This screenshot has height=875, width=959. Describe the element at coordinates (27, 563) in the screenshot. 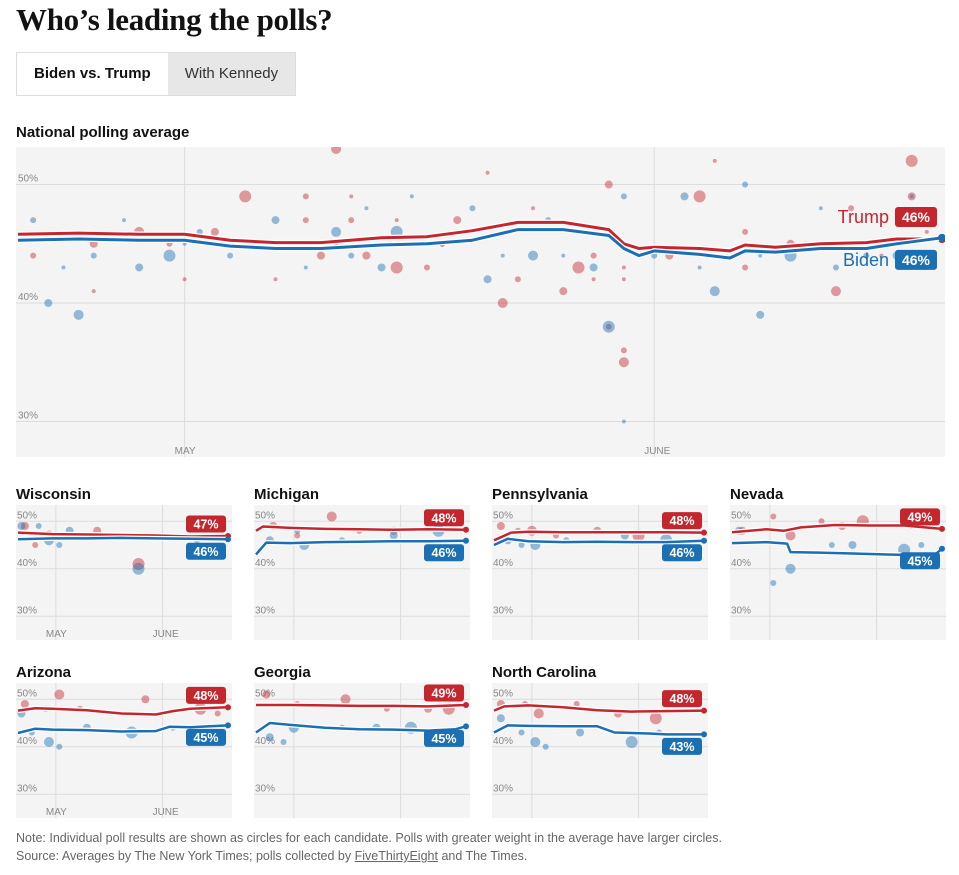

I see `wisconsin-y-tick-label: 40%` at that location.